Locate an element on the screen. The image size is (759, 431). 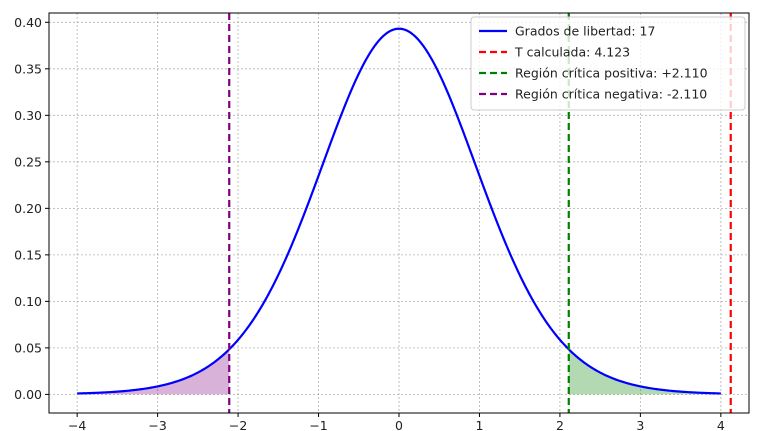
legend-label-2: Región crítica positiva: +2.110 is located at coordinates (611, 73).